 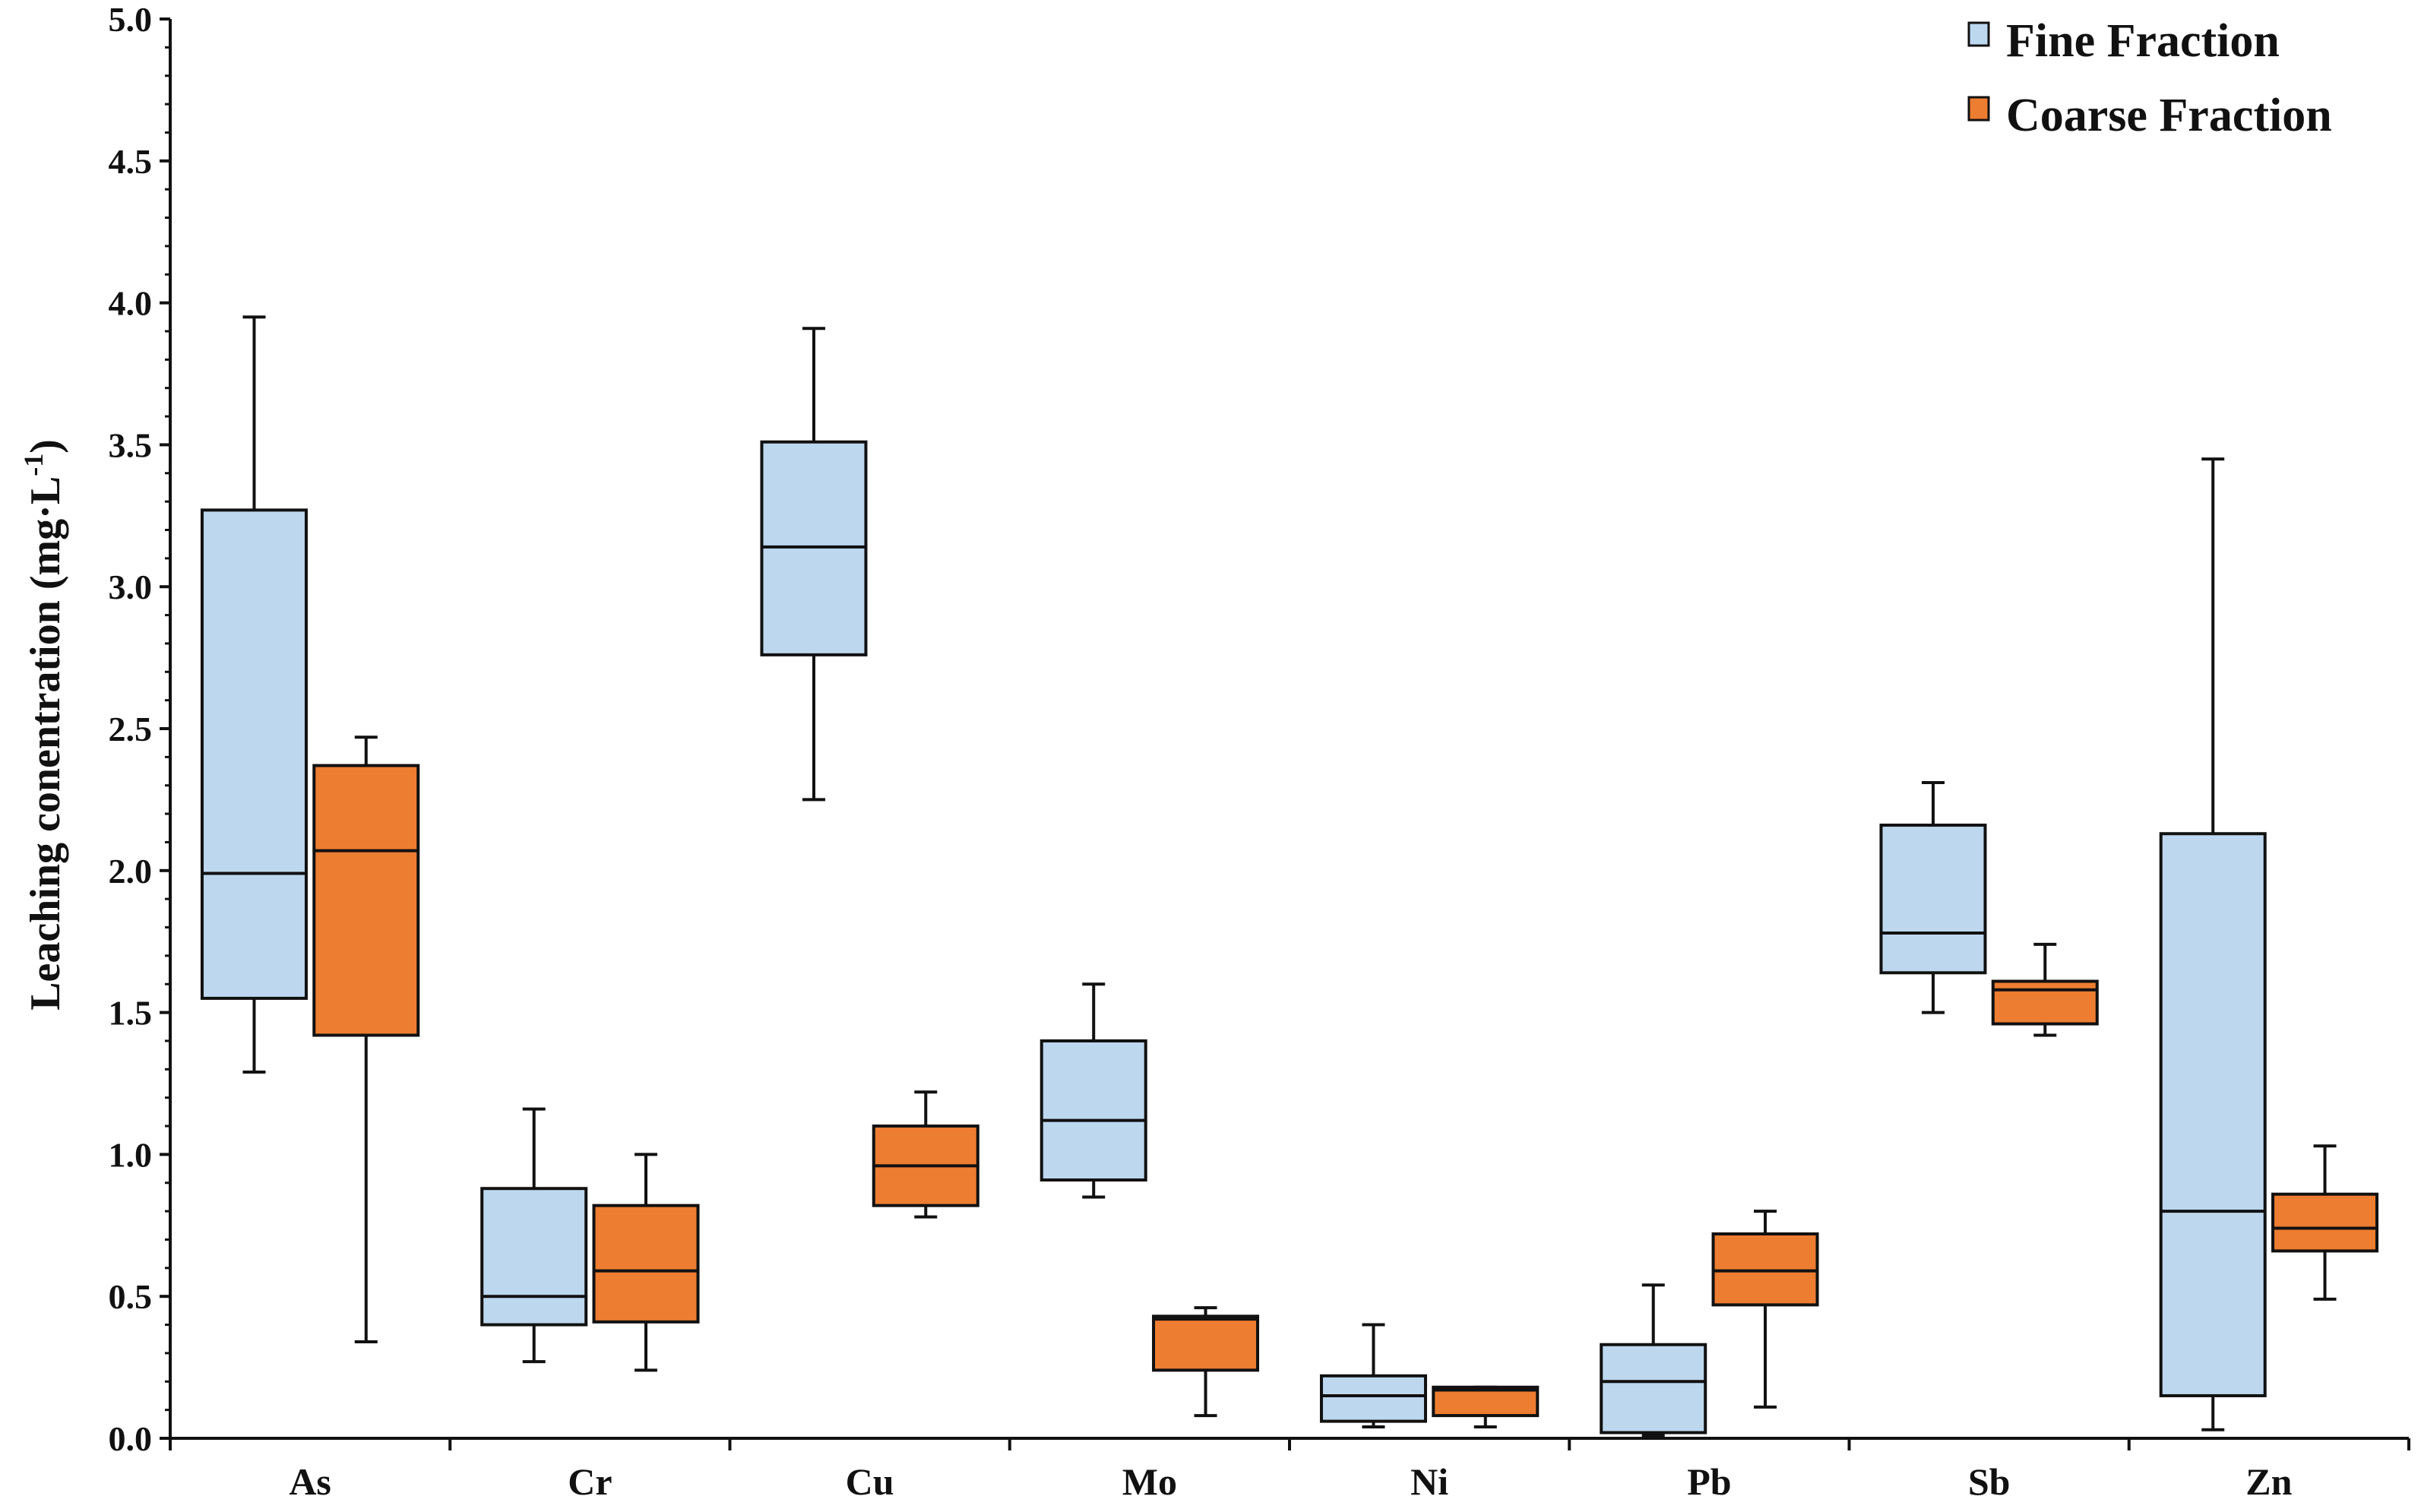 I want to click on y-tick-label: 0.0, so click(x=131, y=1438).